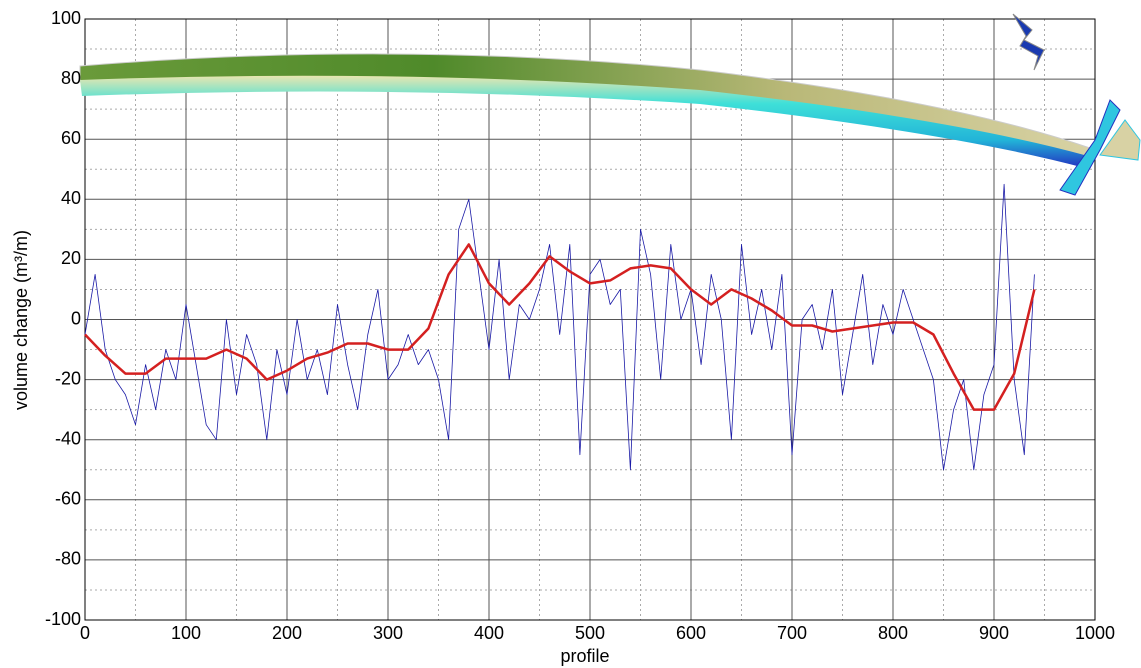  Describe the element at coordinates (71, 258) in the screenshot. I see `y-tick-label: 20` at that location.